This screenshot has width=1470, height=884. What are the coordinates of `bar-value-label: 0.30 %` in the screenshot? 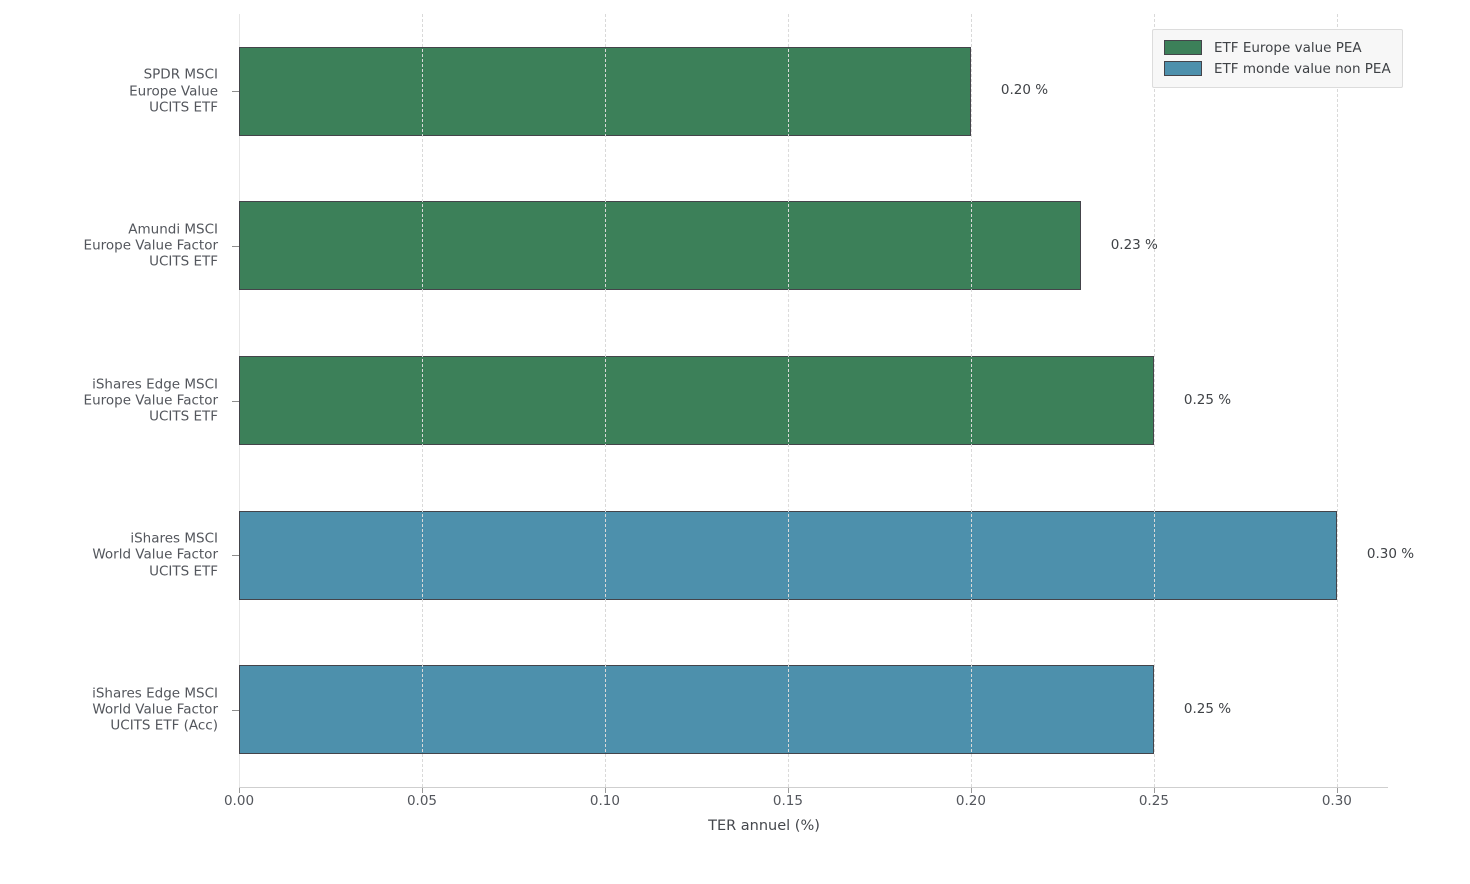 It's located at (1390, 554).